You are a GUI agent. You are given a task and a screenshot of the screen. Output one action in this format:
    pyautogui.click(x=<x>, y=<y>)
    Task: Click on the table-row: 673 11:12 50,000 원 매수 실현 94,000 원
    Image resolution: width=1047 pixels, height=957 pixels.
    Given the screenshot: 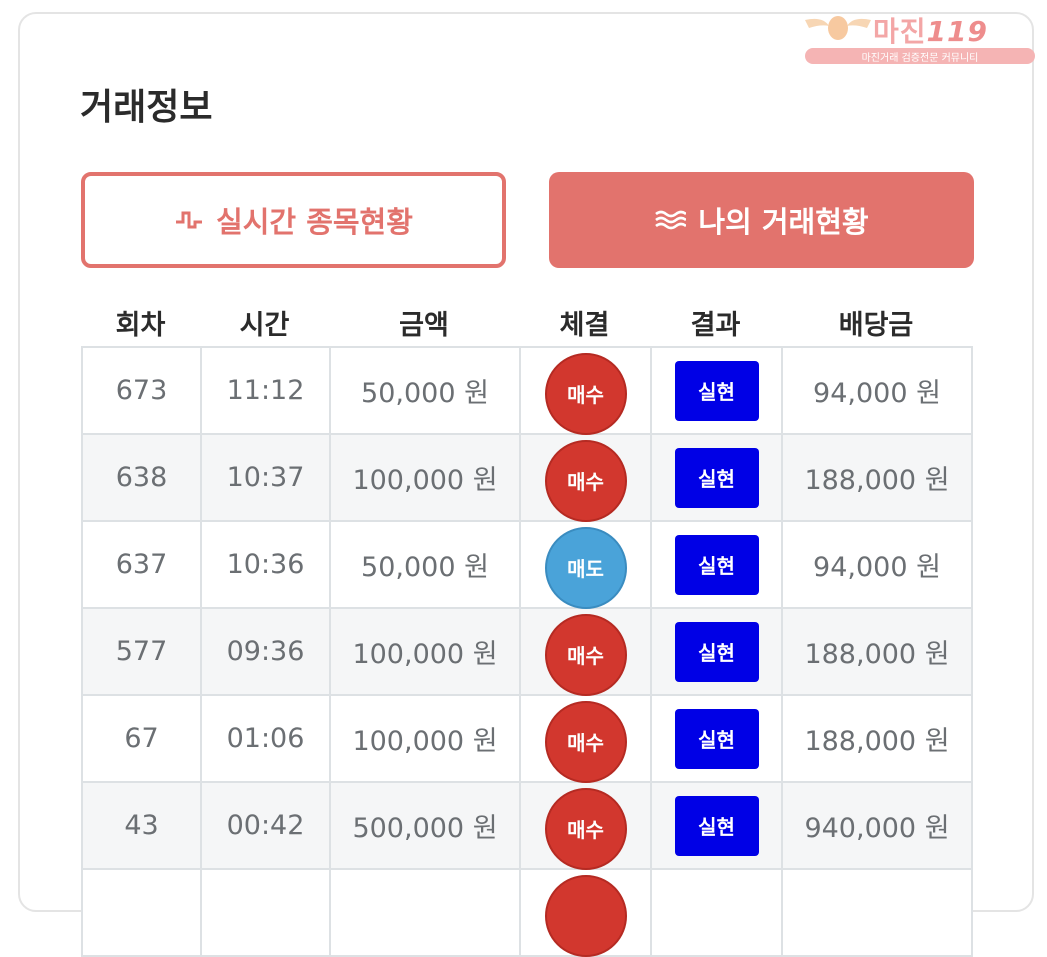 What is the action you would take?
    pyautogui.click(x=528, y=390)
    